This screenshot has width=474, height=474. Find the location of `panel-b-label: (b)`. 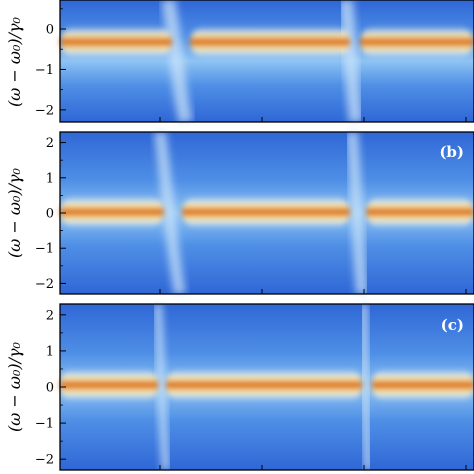

panel-b-label: (b) is located at coordinates (451, 152).